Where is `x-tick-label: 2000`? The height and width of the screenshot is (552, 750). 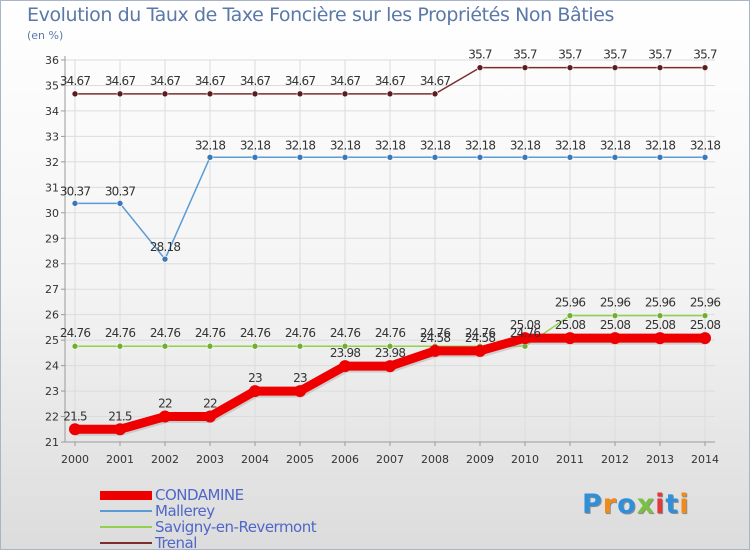 x-tick-label: 2000 is located at coordinates (75, 459).